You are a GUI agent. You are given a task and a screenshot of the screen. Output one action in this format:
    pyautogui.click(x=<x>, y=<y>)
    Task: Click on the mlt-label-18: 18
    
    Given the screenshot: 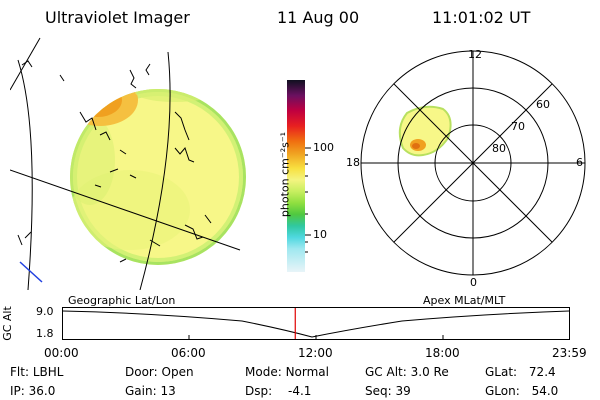 What is the action you would take?
    pyautogui.click(x=353, y=162)
    